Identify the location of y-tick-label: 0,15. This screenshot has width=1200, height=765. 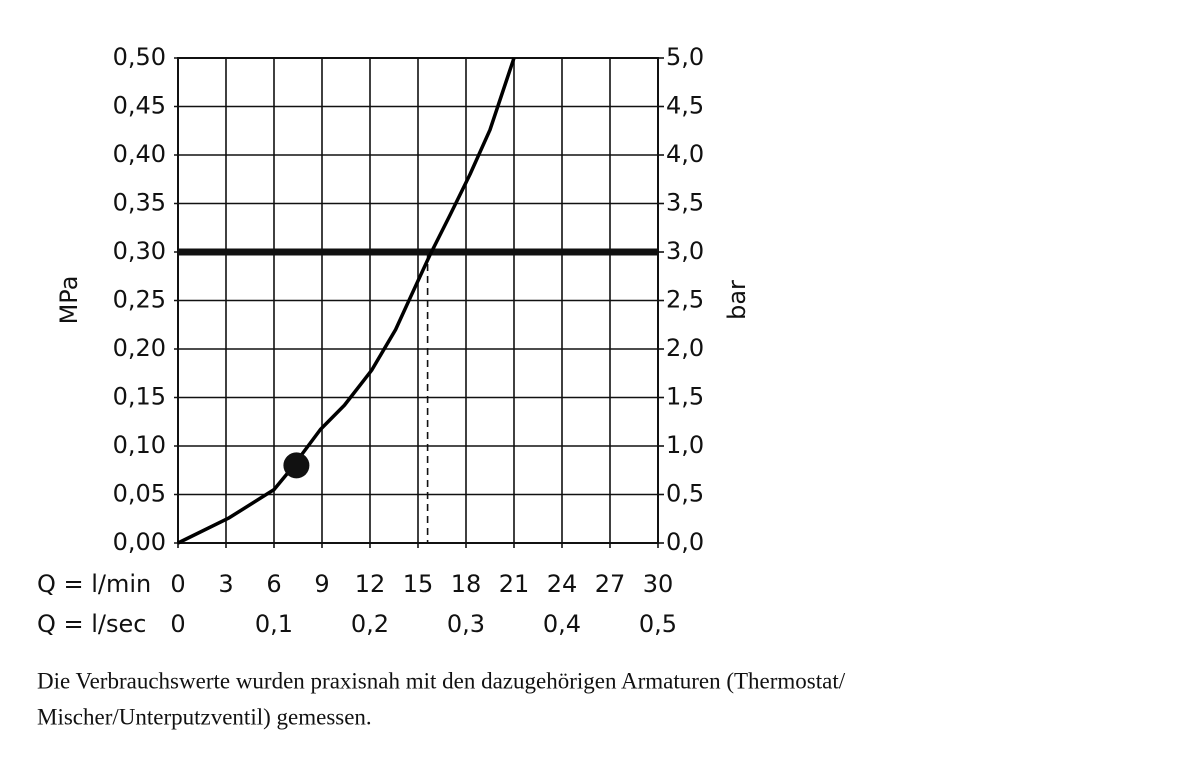
(139, 397).